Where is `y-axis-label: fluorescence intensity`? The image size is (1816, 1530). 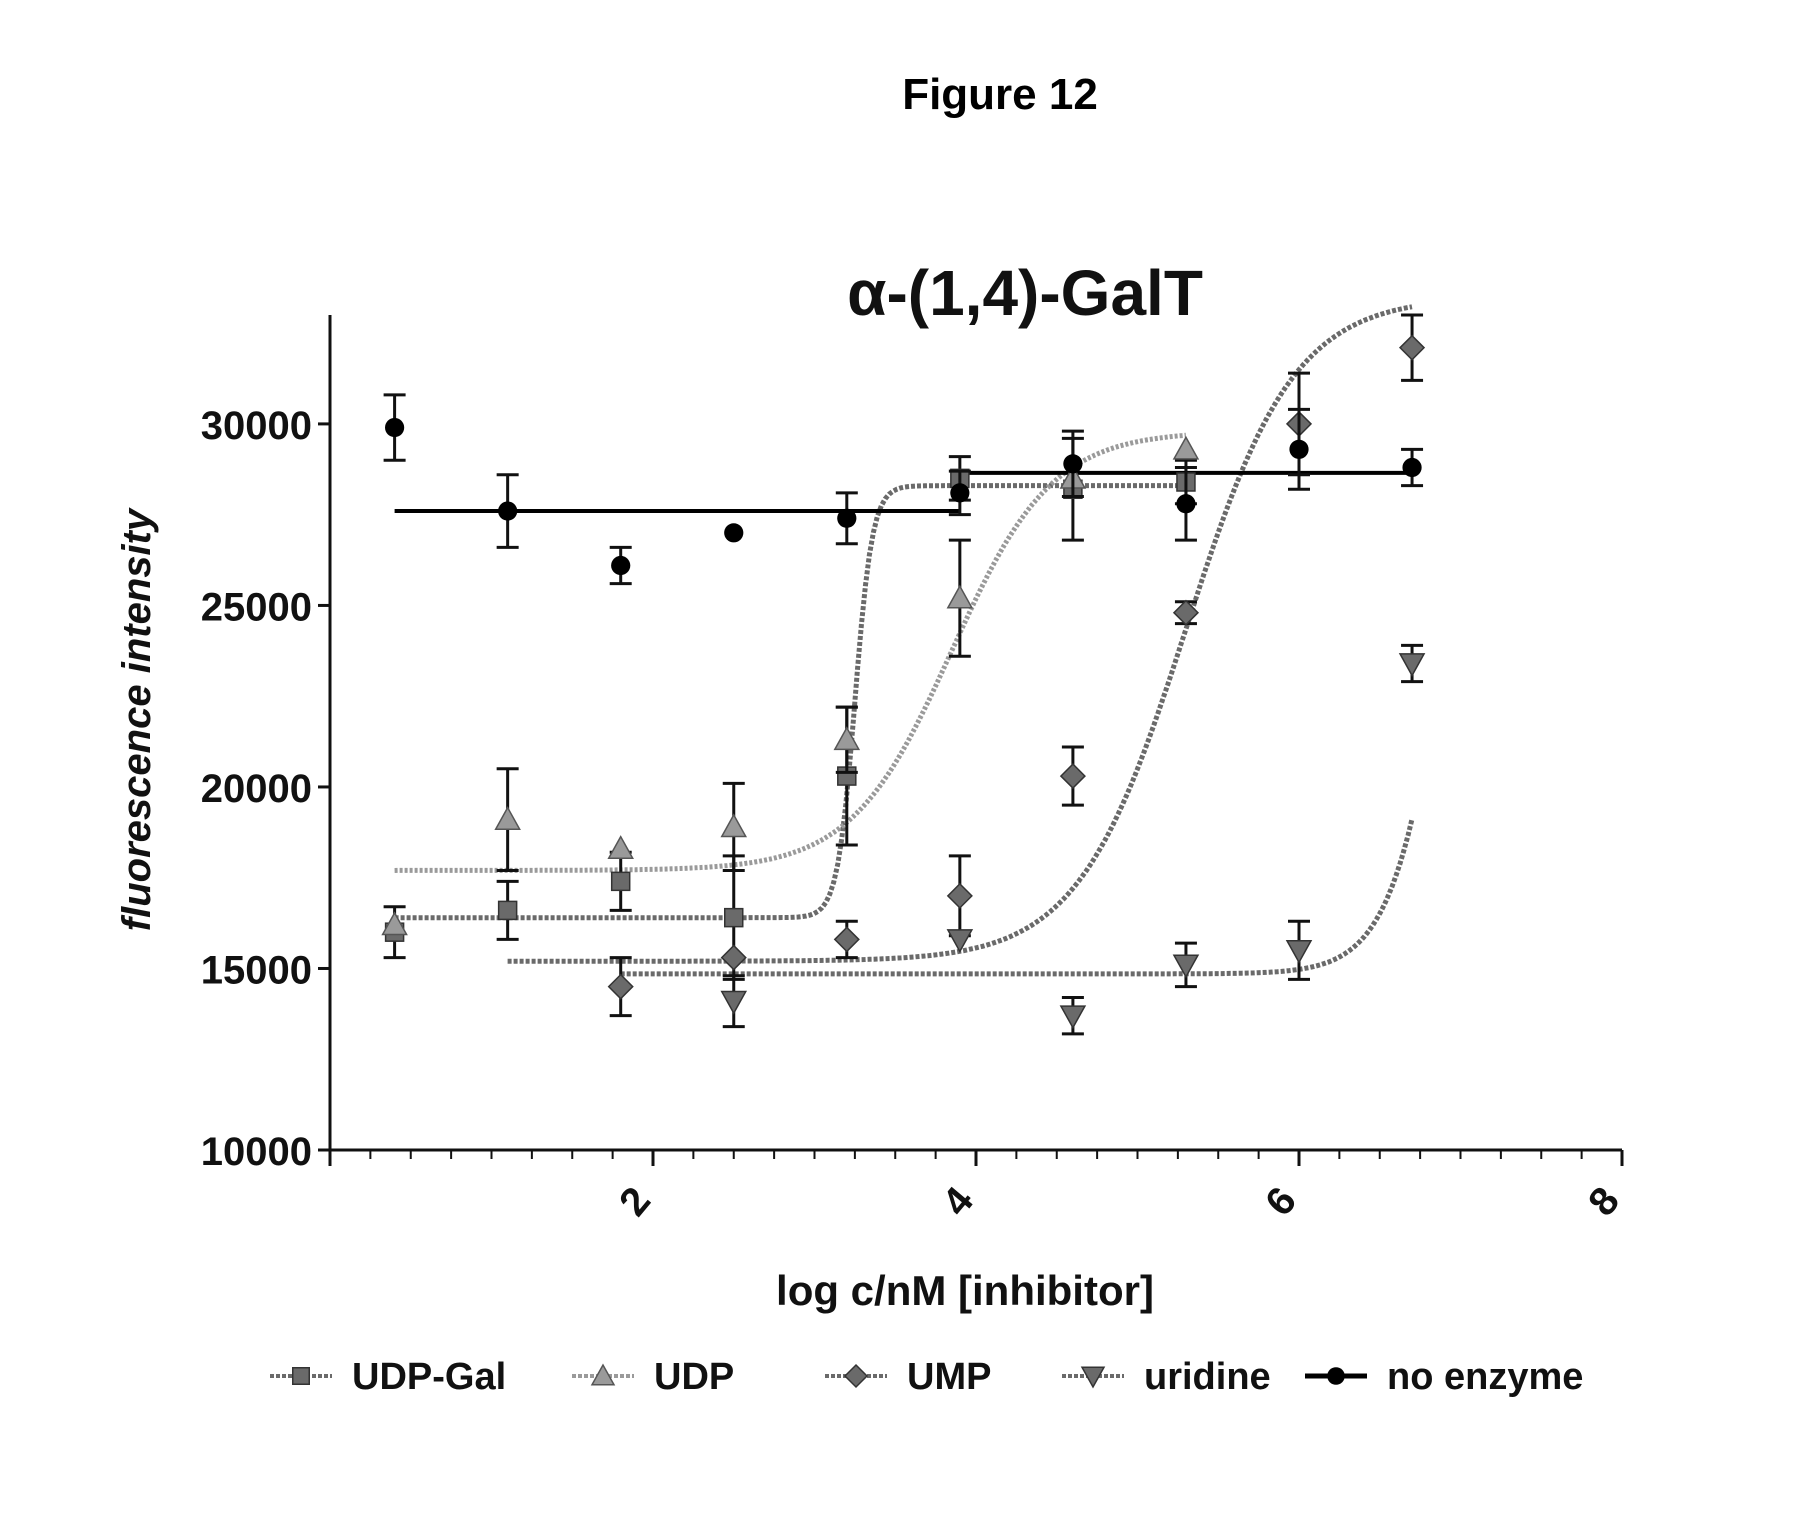
y-axis-label: fluorescence intensity is located at coordinates (137, 719).